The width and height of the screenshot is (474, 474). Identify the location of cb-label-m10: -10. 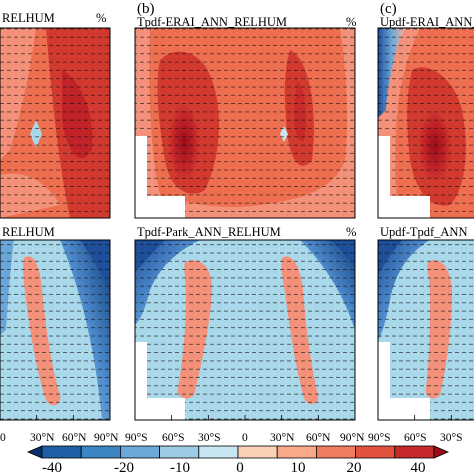
(180, 467).